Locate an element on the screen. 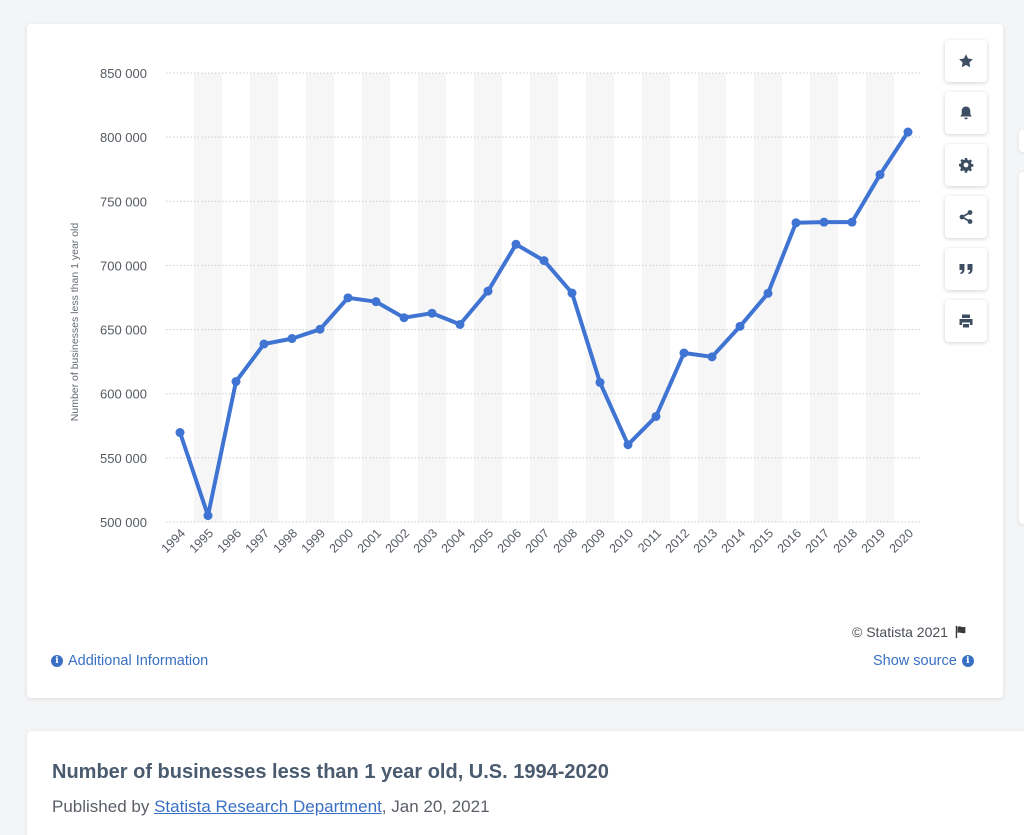 This screenshot has width=1024, height=835. star-icon is located at coordinates (966, 61).